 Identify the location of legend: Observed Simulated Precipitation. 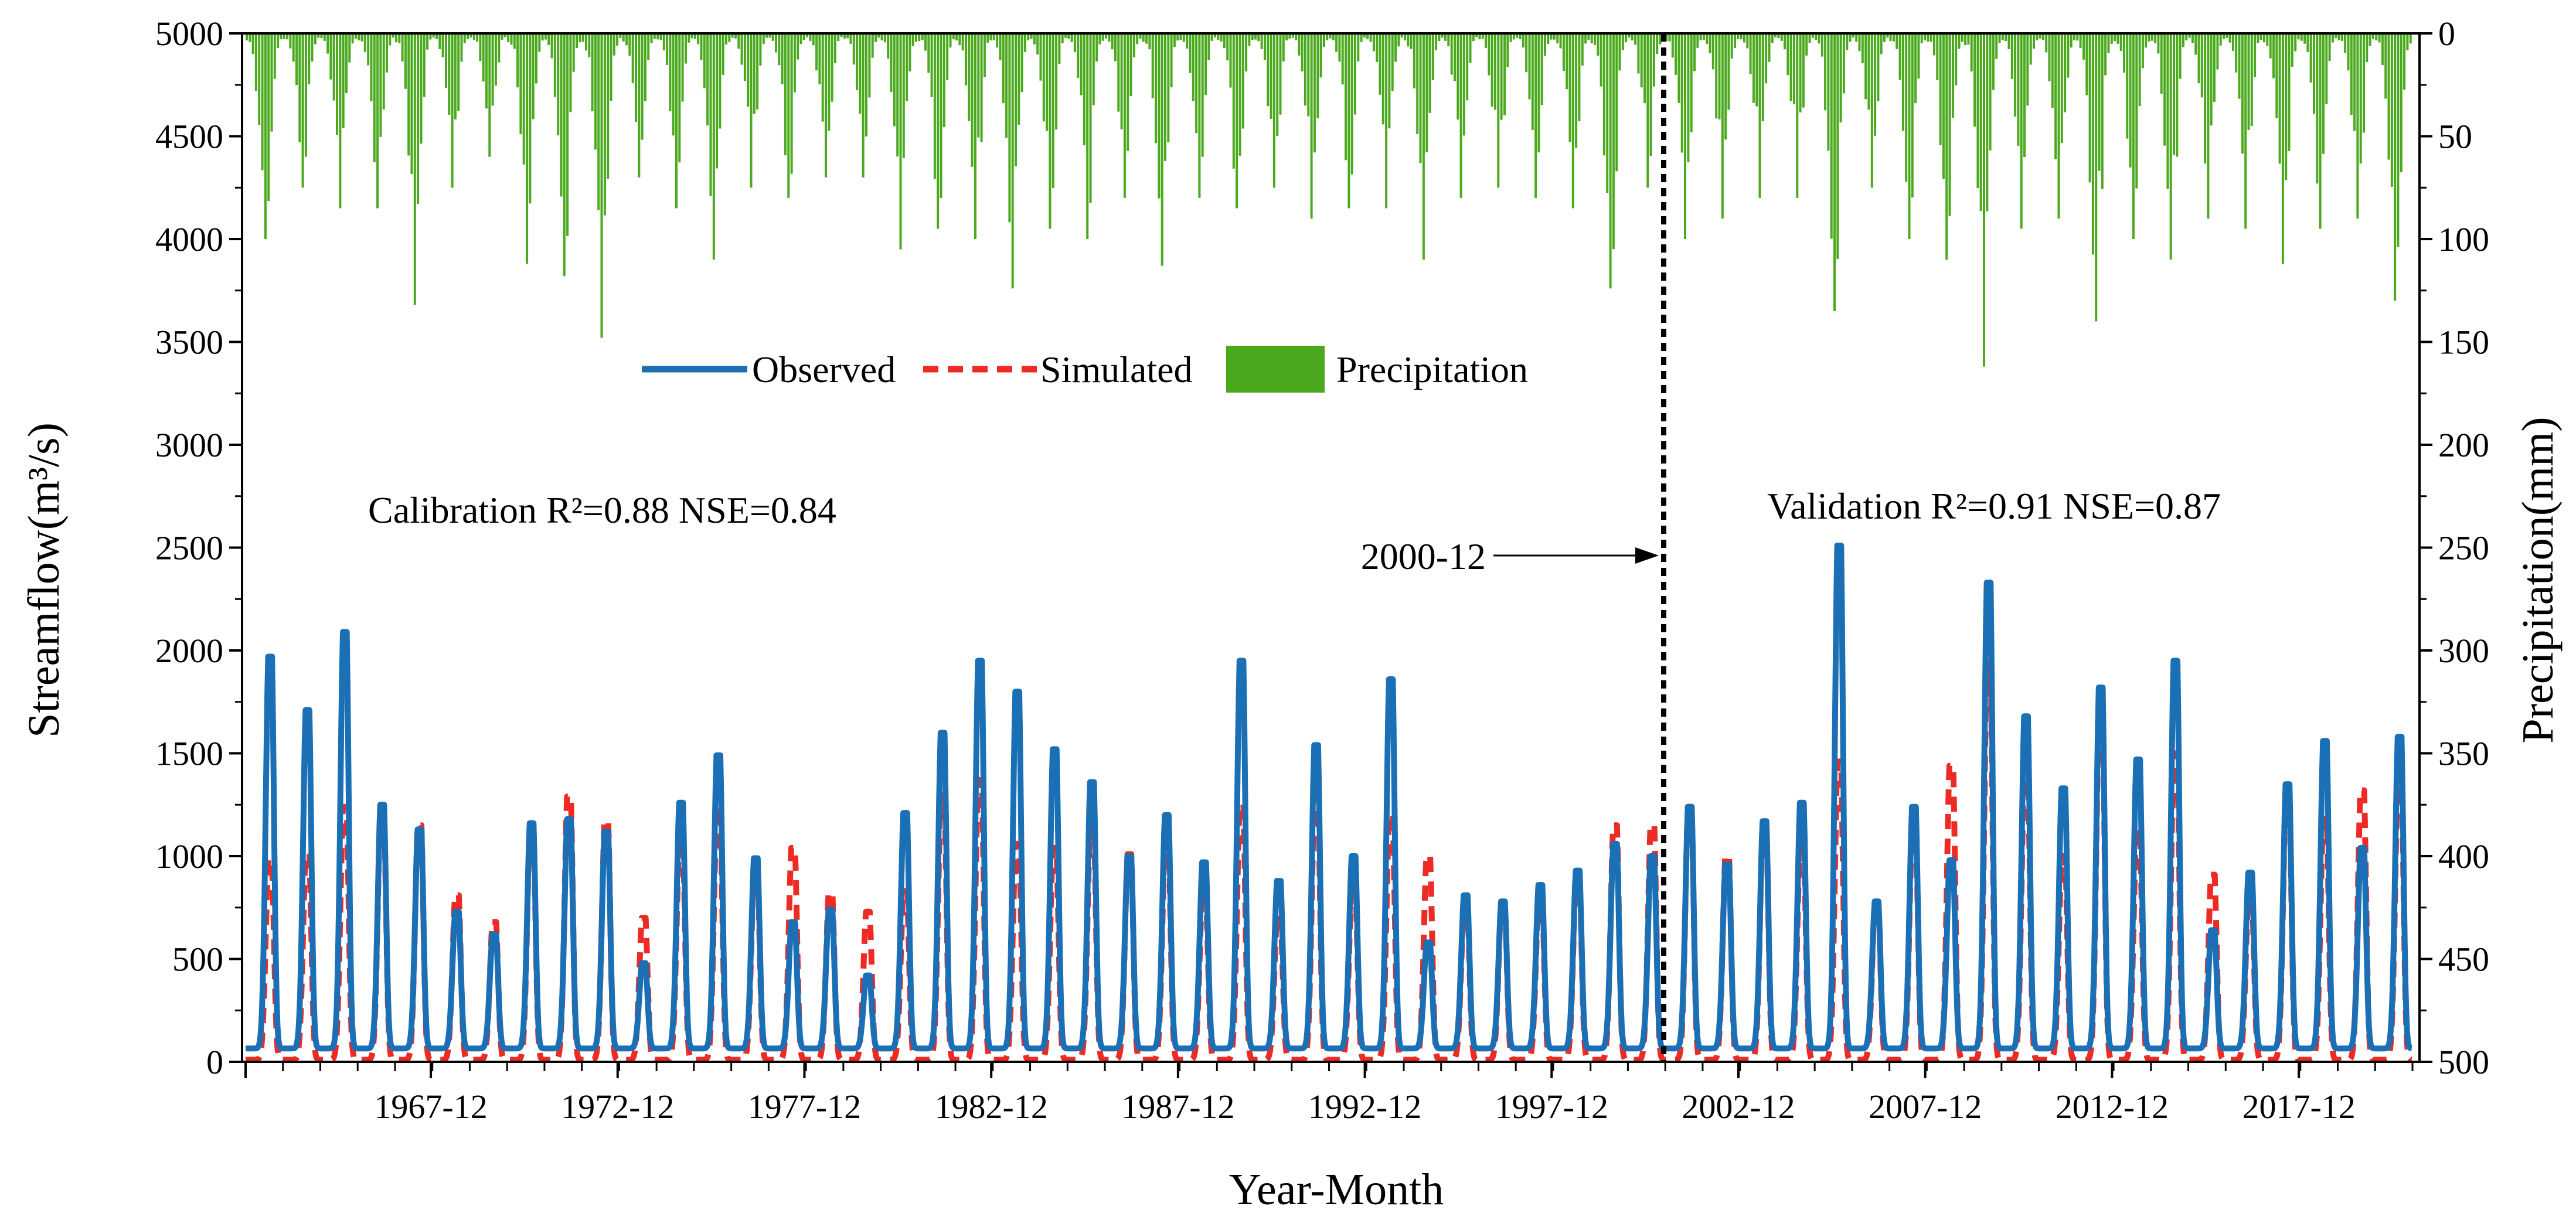
(1085, 370).